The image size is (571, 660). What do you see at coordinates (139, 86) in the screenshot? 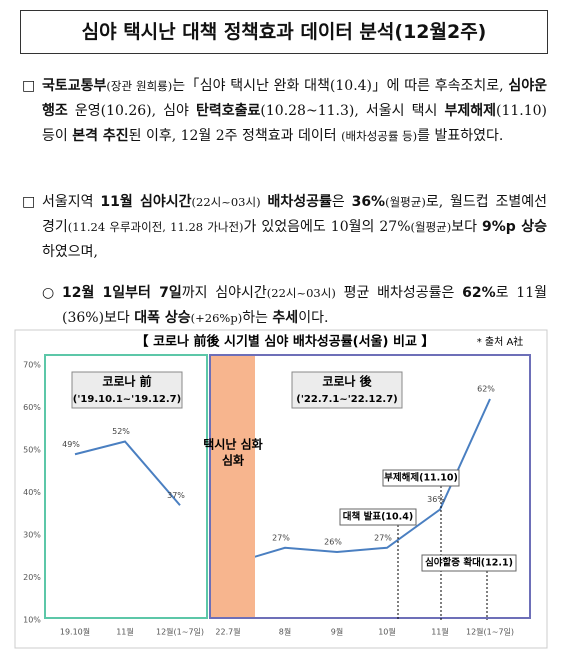
I see `text: (장관 원희룡)` at bounding box center [139, 86].